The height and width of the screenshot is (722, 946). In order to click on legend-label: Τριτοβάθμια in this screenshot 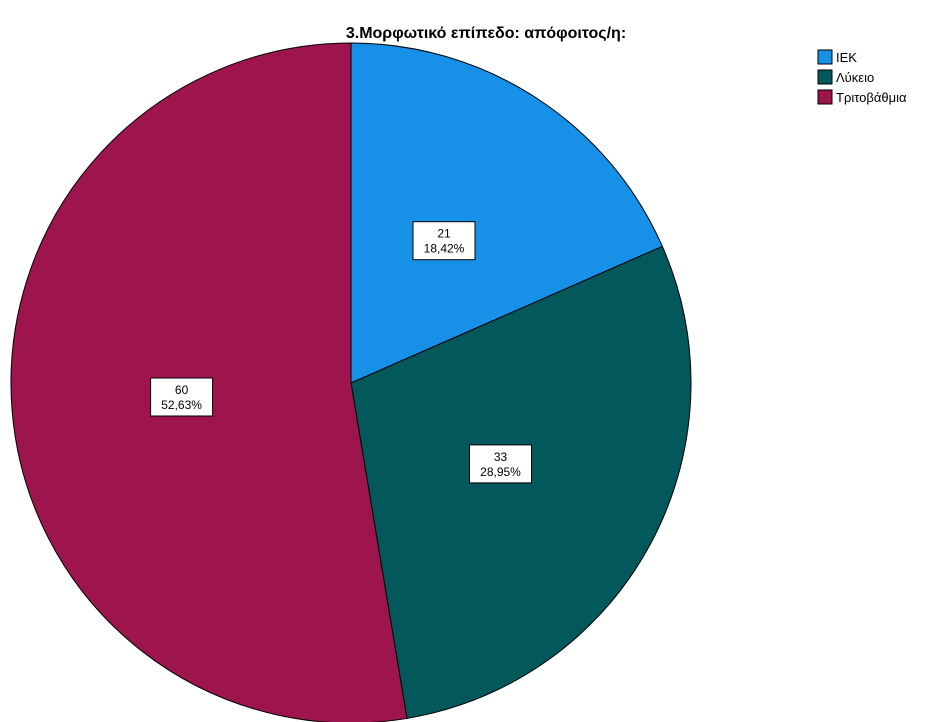, I will do `click(871, 97)`.